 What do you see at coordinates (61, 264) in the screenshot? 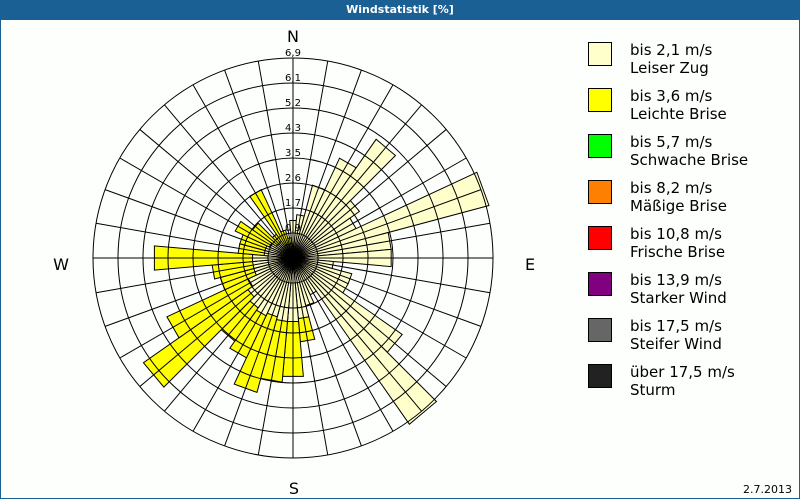
I see `compass-west-label: W` at bounding box center [61, 264].